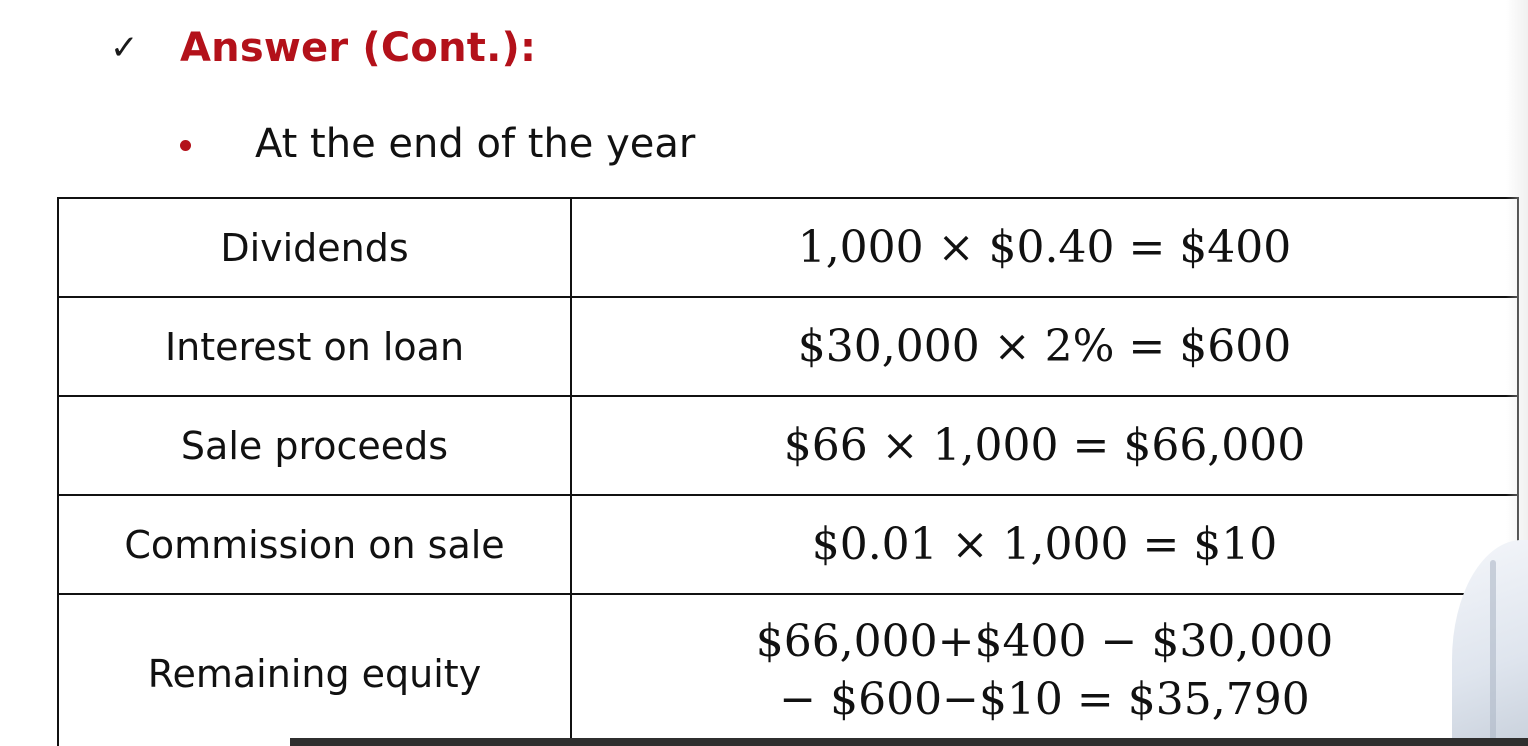 Image resolution: width=1528 pixels, height=746 pixels. What do you see at coordinates (124, 48) in the screenshot?
I see `checkmark-icon: ✓` at bounding box center [124, 48].